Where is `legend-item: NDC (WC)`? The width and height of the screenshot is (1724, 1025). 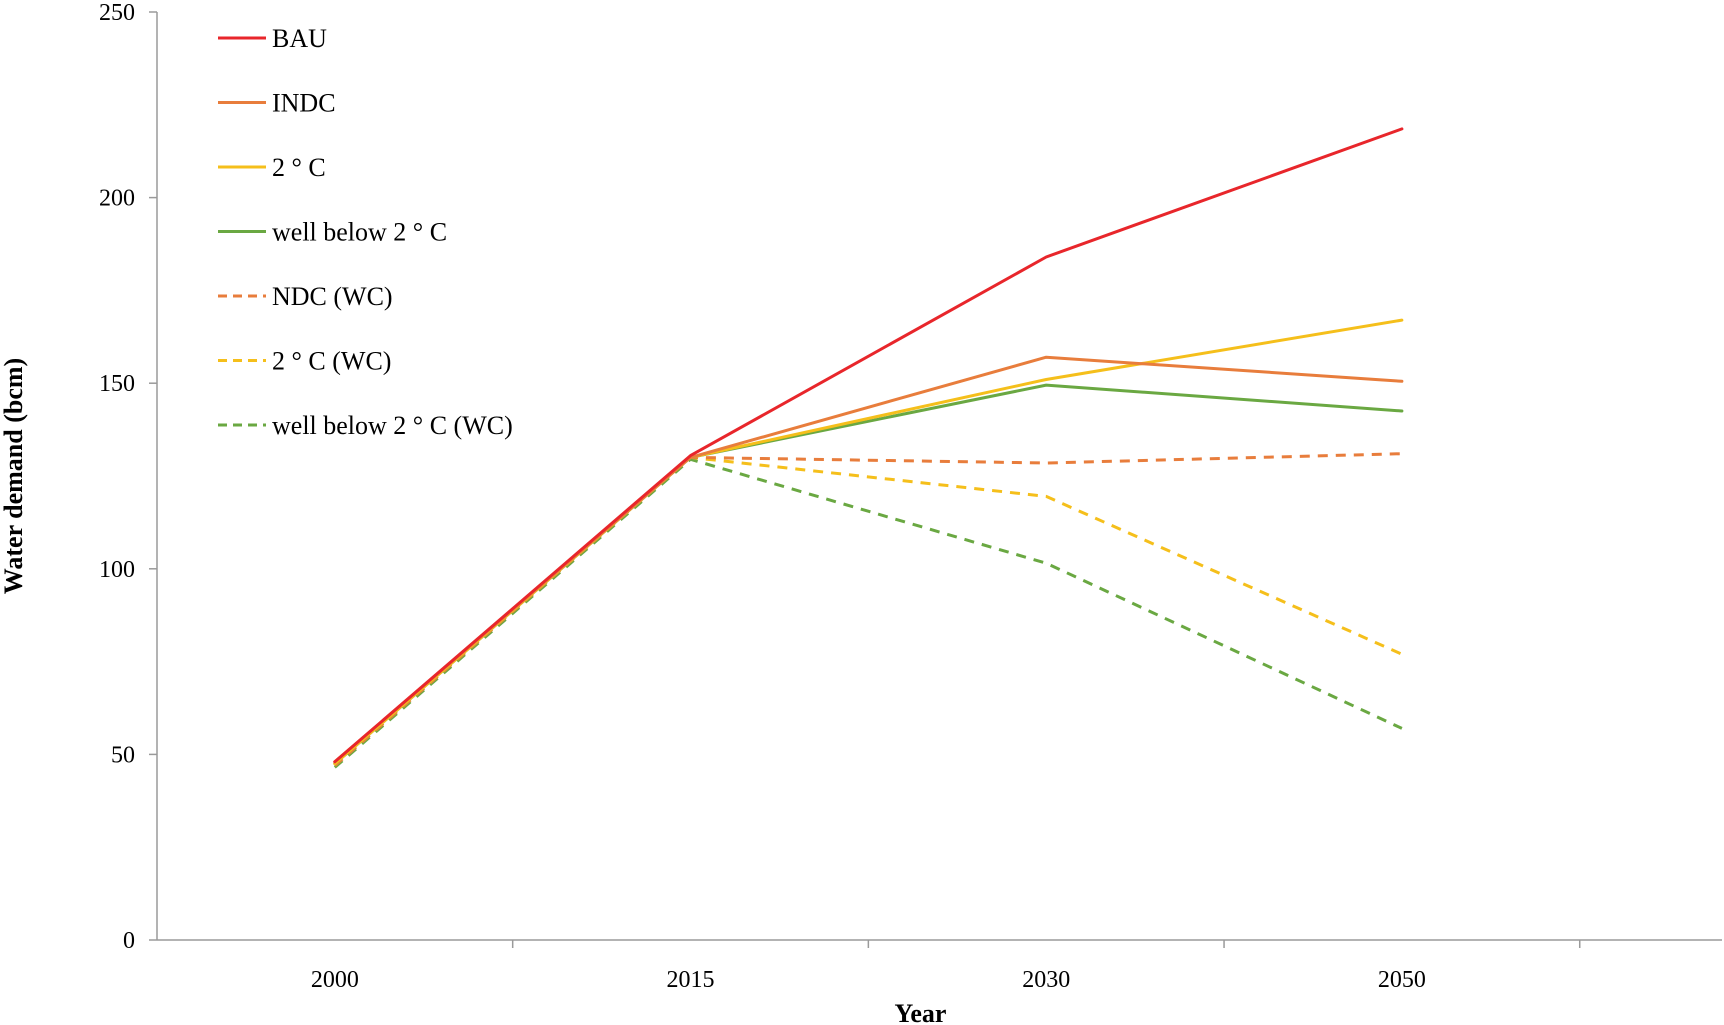
legend-item: NDC (WC) is located at coordinates (305, 296).